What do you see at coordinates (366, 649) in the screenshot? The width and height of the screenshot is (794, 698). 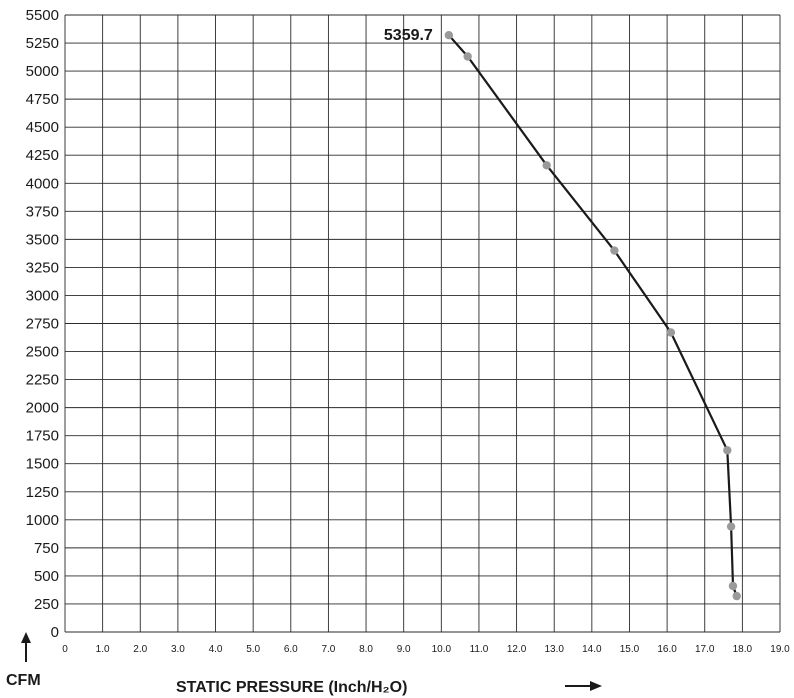 I see `x-tick-label: 8.0` at bounding box center [366, 649].